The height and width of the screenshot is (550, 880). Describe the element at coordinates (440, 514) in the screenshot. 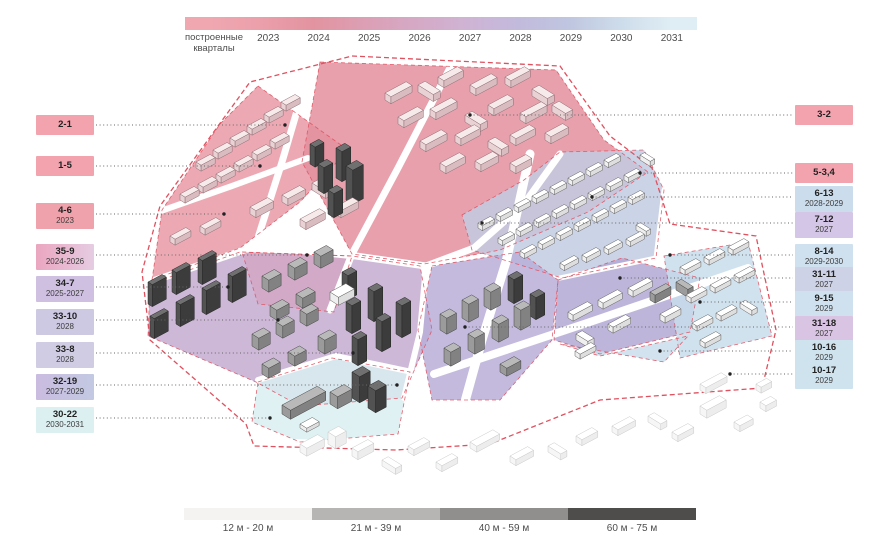

I see `height-legend-bar` at that location.